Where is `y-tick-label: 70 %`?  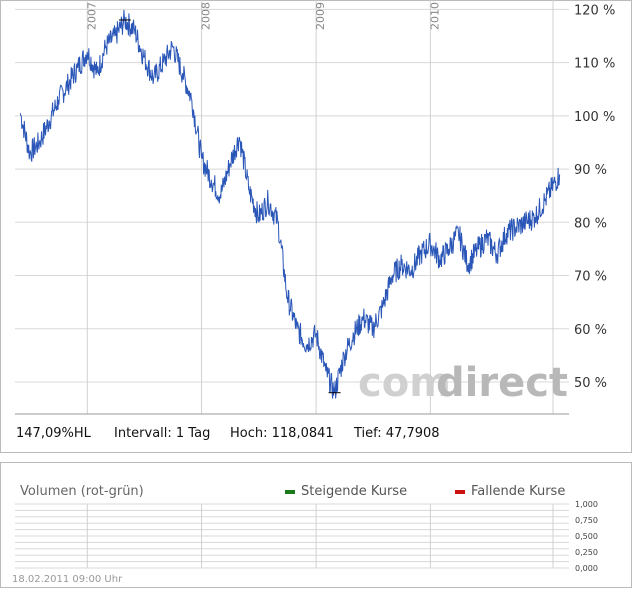
y-tick-label: 70 % is located at coordinates (590, 277).